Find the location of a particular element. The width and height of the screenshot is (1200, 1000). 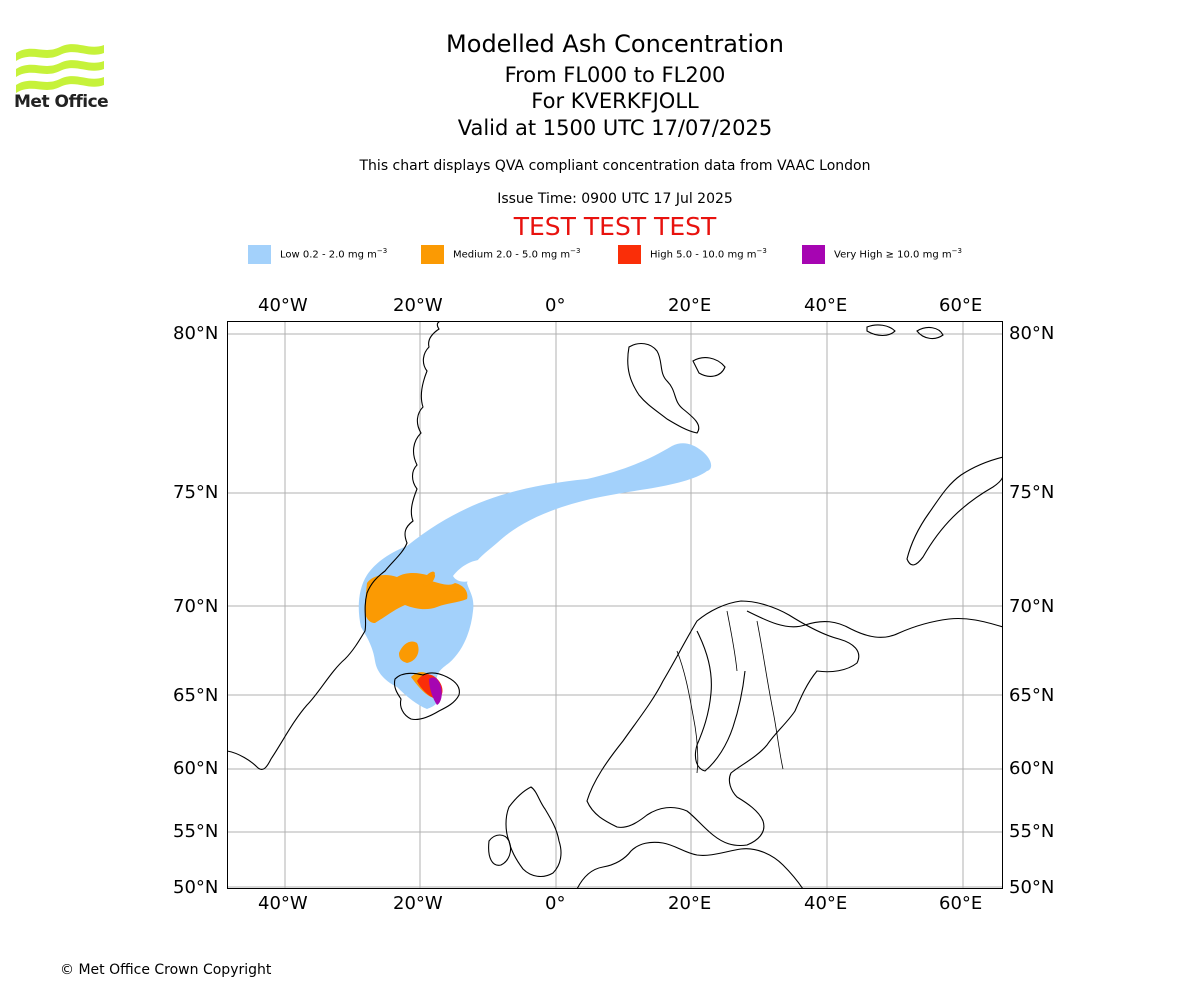

bothnia-coast is located at coordinates (720, 701).